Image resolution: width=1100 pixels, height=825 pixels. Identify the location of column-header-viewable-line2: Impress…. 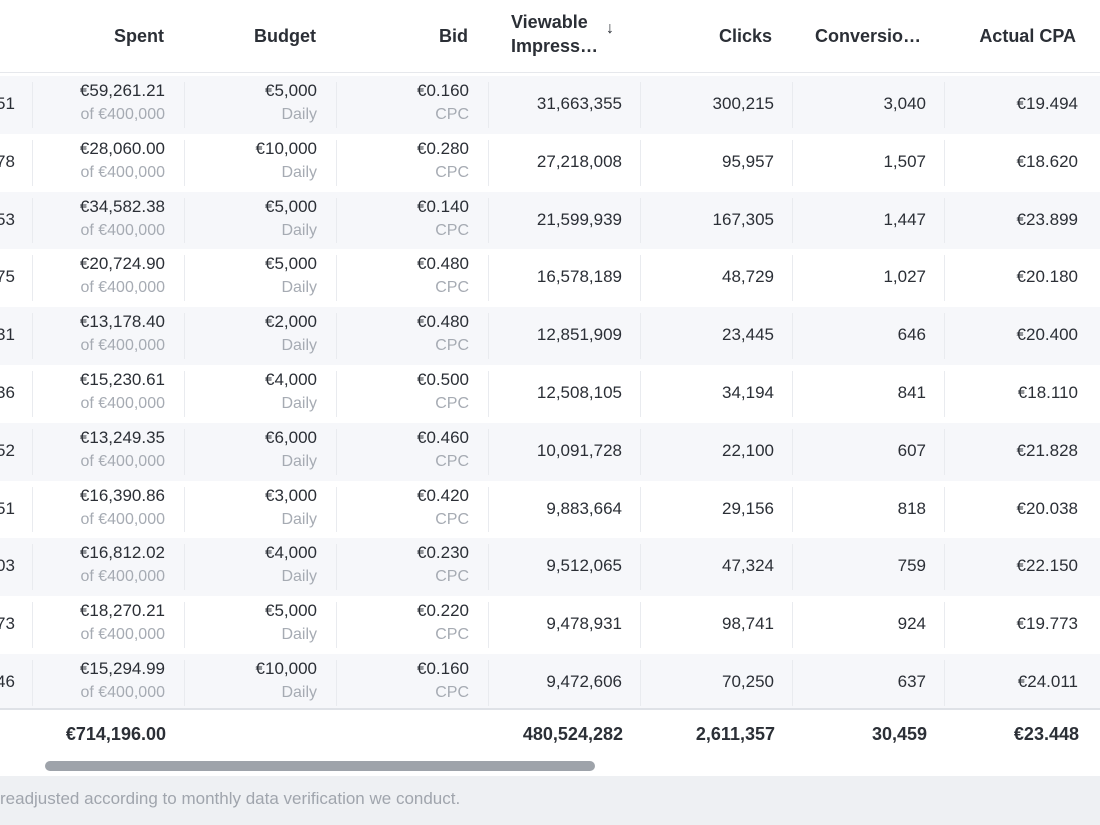
(555, 46).